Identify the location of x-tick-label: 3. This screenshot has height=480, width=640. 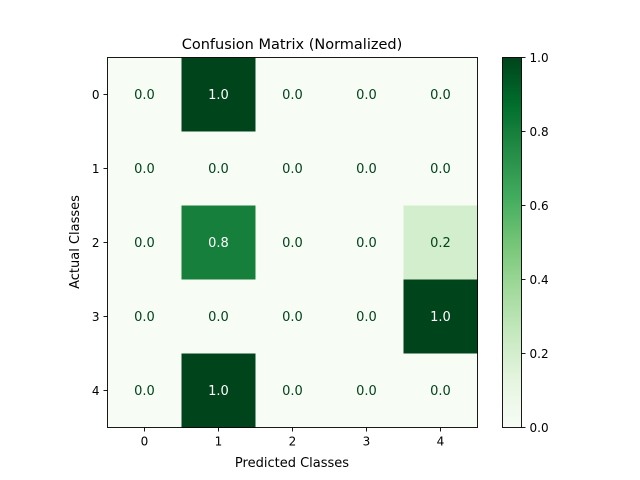
(367, 442).